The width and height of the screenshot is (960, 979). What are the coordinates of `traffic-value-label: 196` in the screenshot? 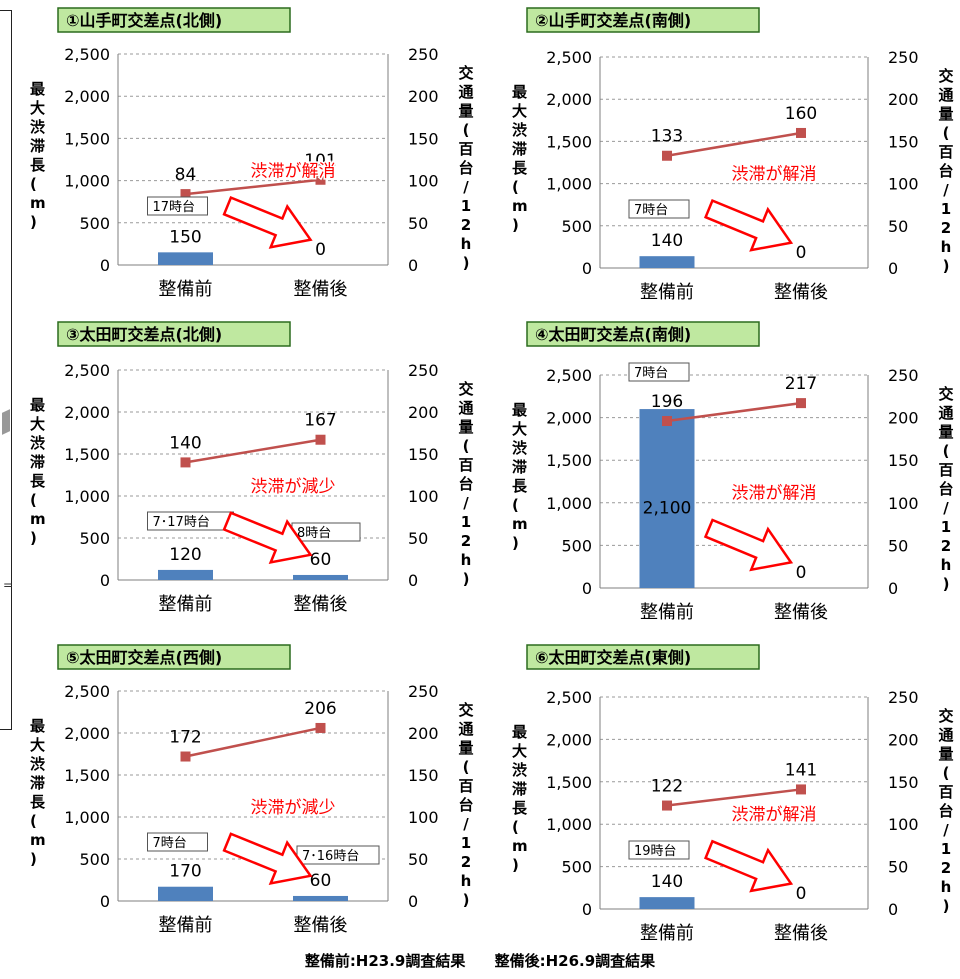 It's located at (667, 402).